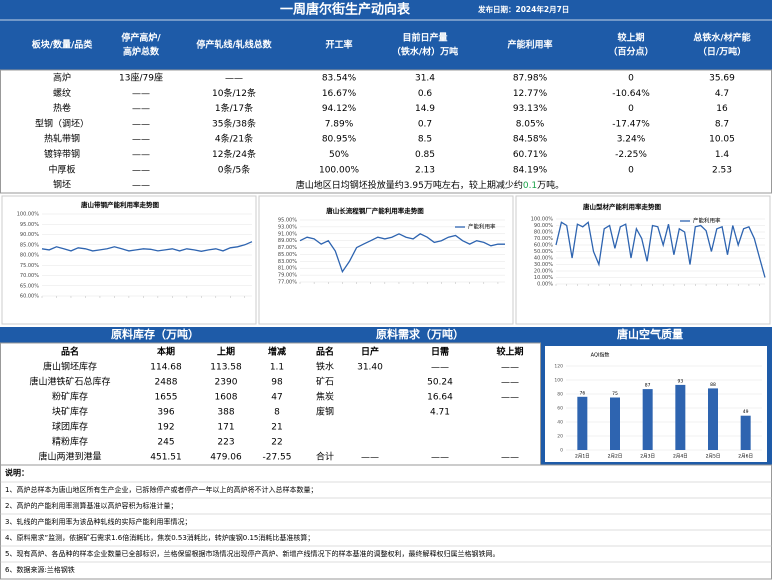 This screenshot has height=580, width=772. Describe the element at coordinates (70, 412) in the screenshot. I see `cell: 块矿库存` at that location.